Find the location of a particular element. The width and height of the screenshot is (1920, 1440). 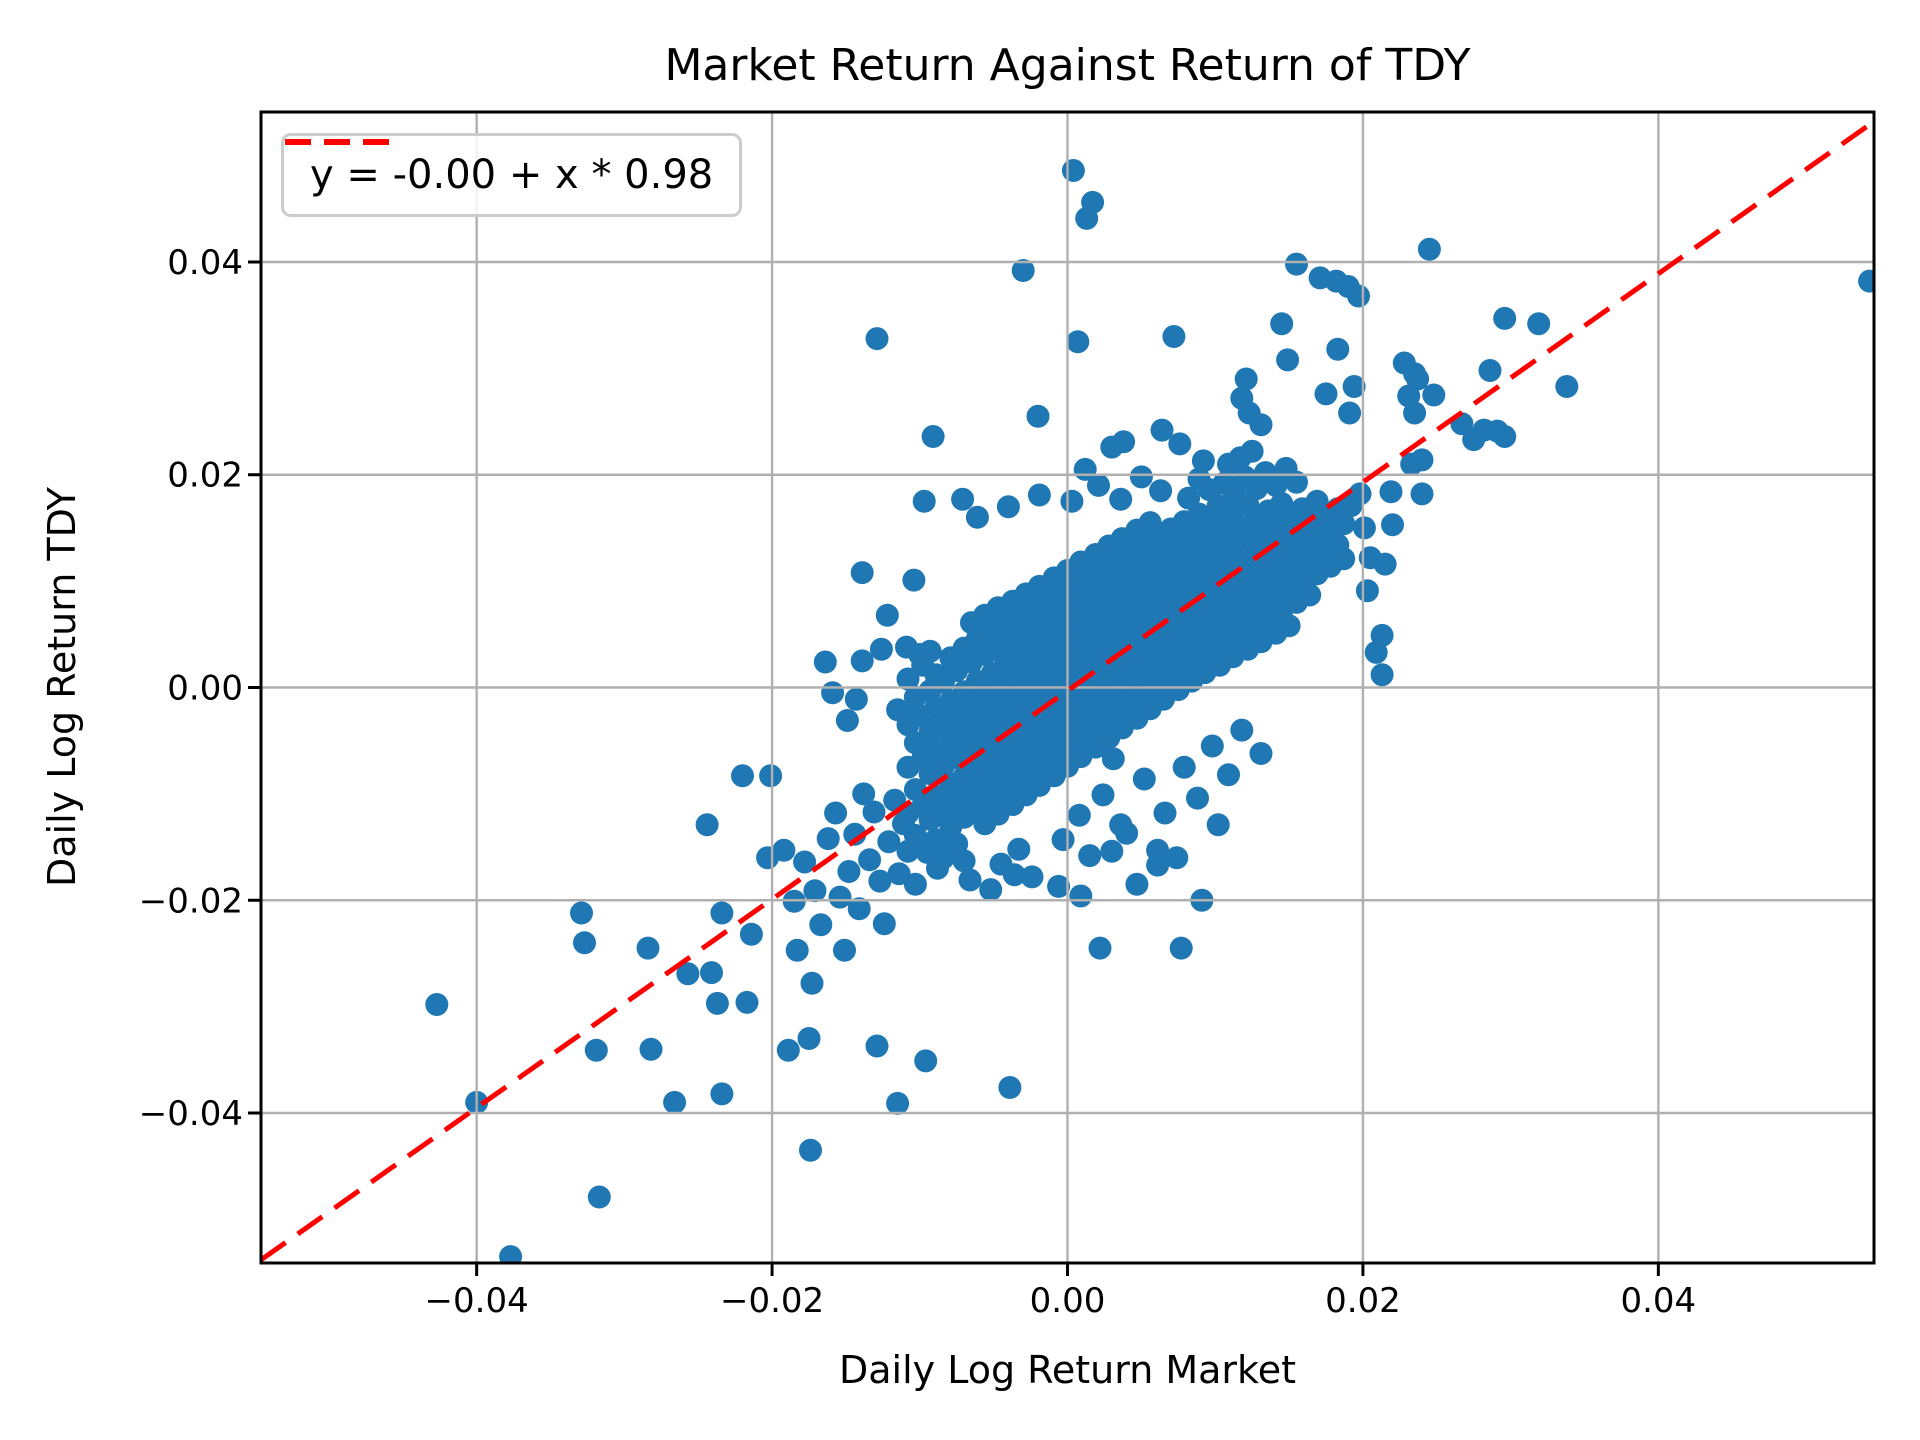

y-tick-label: −0.02 is located at coordinates (191, 901).